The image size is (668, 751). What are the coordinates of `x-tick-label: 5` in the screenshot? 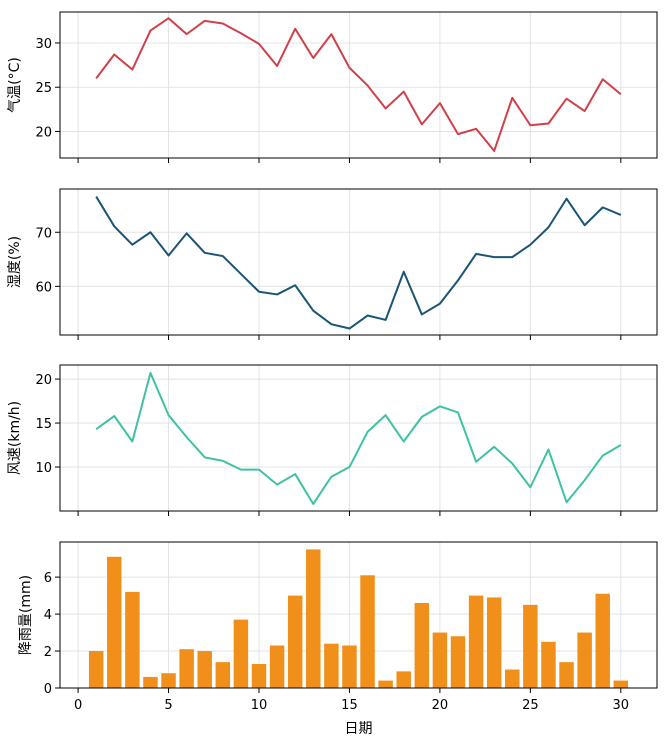 It's located at (168, 705).